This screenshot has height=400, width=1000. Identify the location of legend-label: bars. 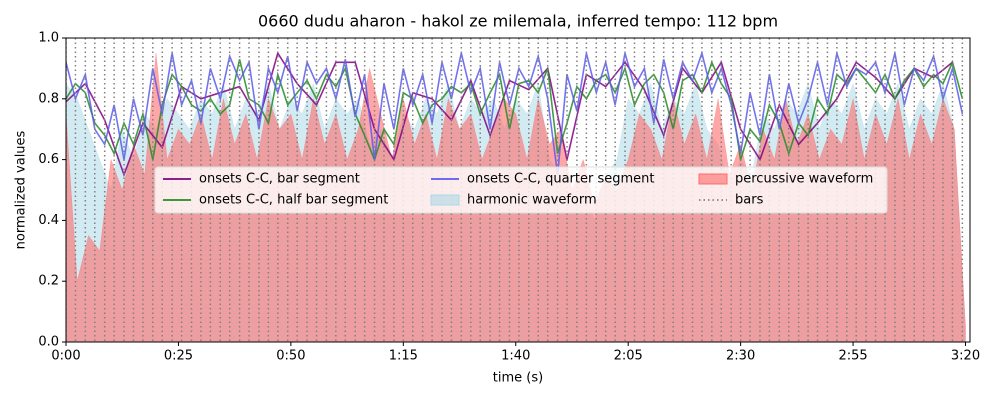
(749, 200).